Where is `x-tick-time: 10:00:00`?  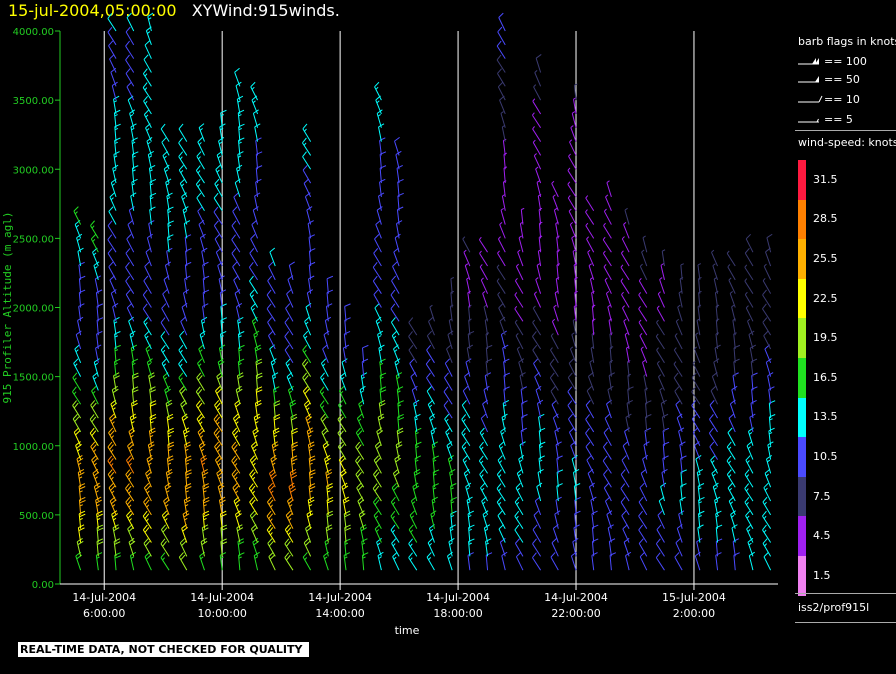 x-tick-time: 10:00:00 is located at coordinates (221, 613).